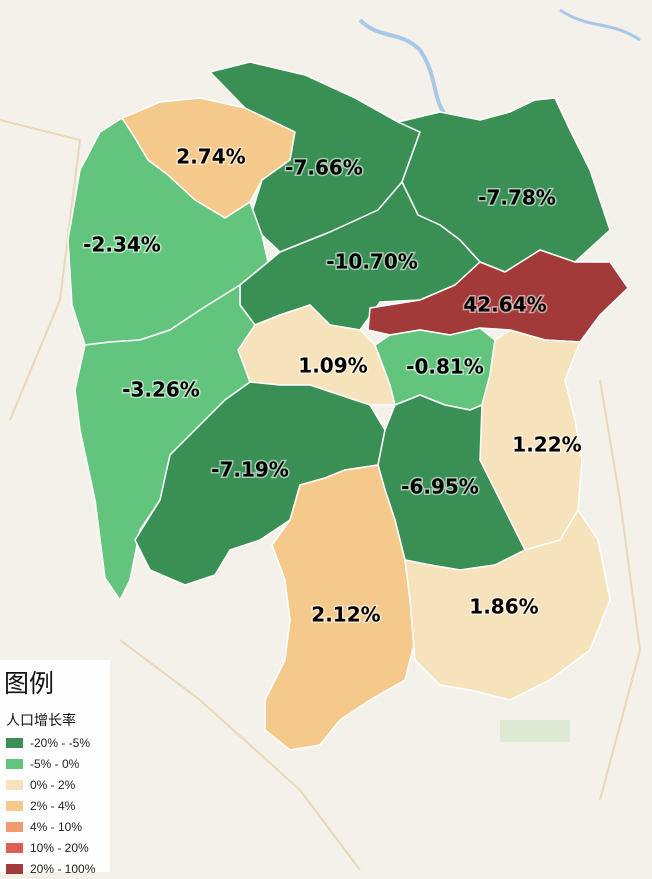 The height and width of the screenshot is (879, 652). I want to click on region-chenzhou, so click(507, 605).